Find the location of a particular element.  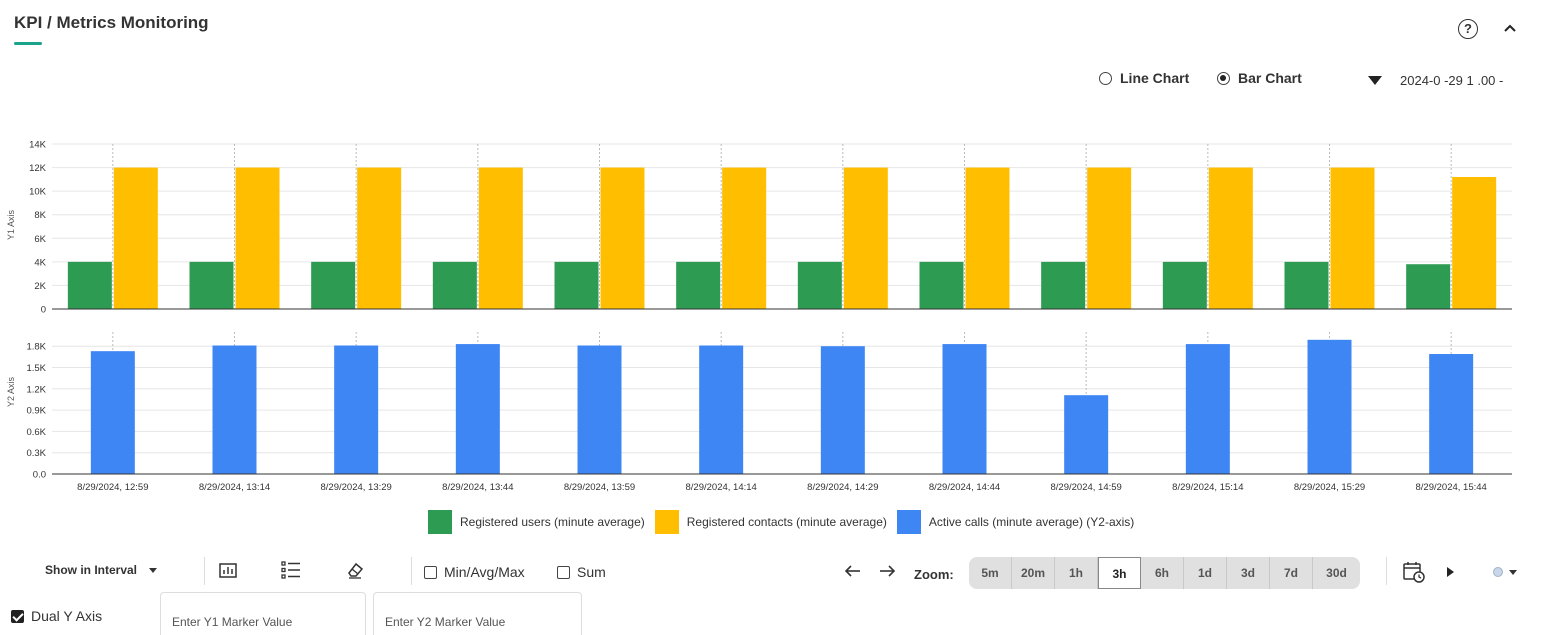

radio-icon is located at coordinates (1105, 78).